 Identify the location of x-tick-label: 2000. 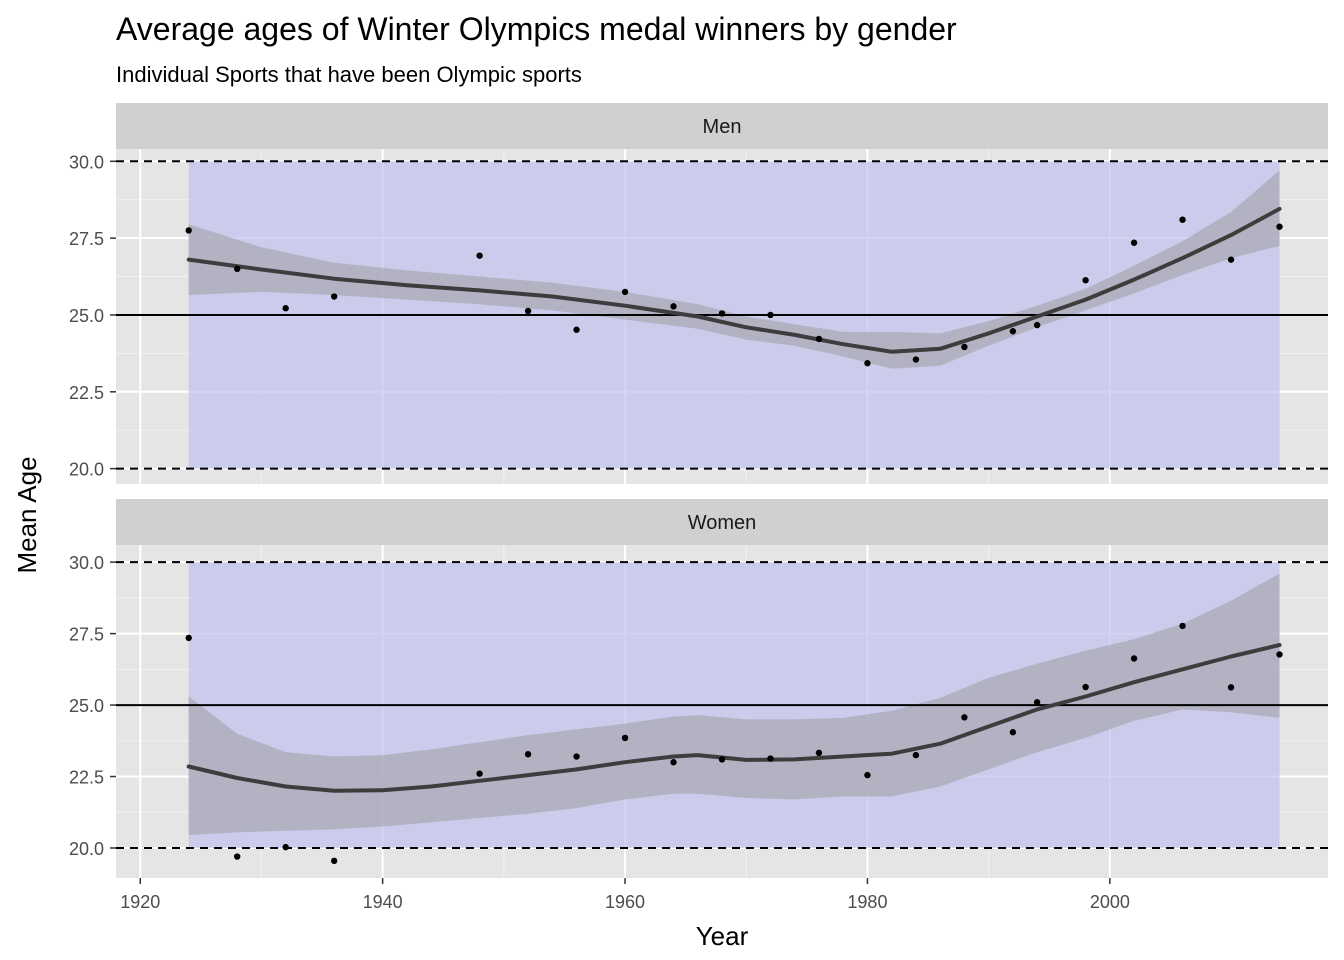
(1110, 902).